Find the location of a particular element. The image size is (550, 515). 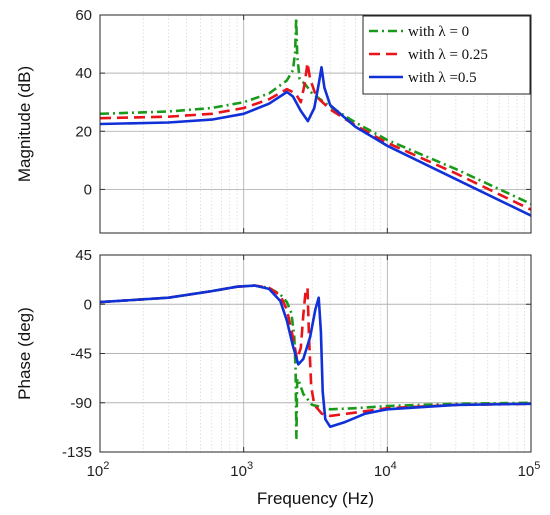

y-tick-label: 60 is located at coordinates (83, 15).